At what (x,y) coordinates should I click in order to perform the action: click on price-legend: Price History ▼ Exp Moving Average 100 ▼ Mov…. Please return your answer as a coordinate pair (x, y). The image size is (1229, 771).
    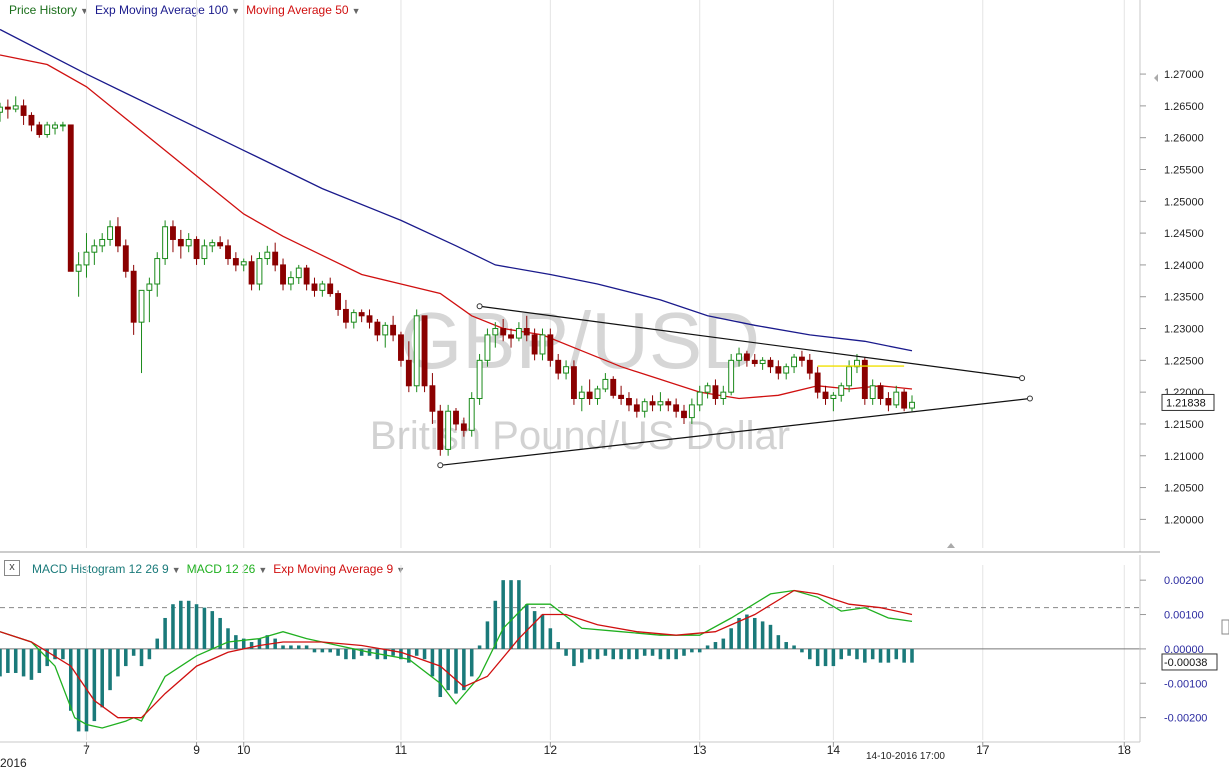
    Looking at the image, I should click on (188, 10).